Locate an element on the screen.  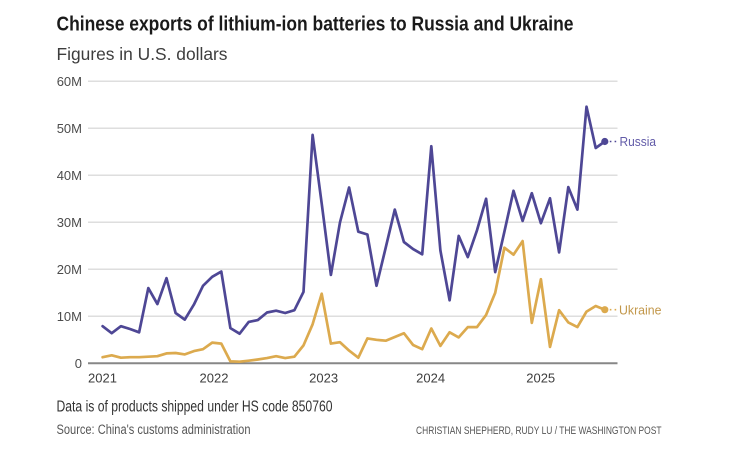
svg-text: 0 is located at coordinates (78, 363).